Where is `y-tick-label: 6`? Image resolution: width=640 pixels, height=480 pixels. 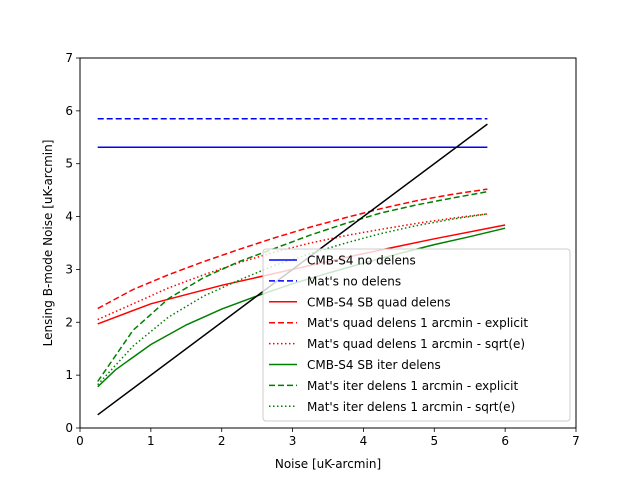 y-tick-label: 6 is located at coordinates (69, 111).